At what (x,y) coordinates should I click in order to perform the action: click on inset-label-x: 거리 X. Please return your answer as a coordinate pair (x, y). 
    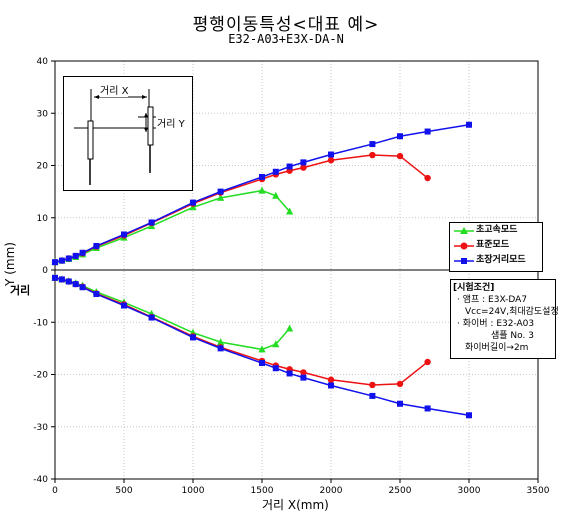
    Looking at the image, I should click on (114, 89).